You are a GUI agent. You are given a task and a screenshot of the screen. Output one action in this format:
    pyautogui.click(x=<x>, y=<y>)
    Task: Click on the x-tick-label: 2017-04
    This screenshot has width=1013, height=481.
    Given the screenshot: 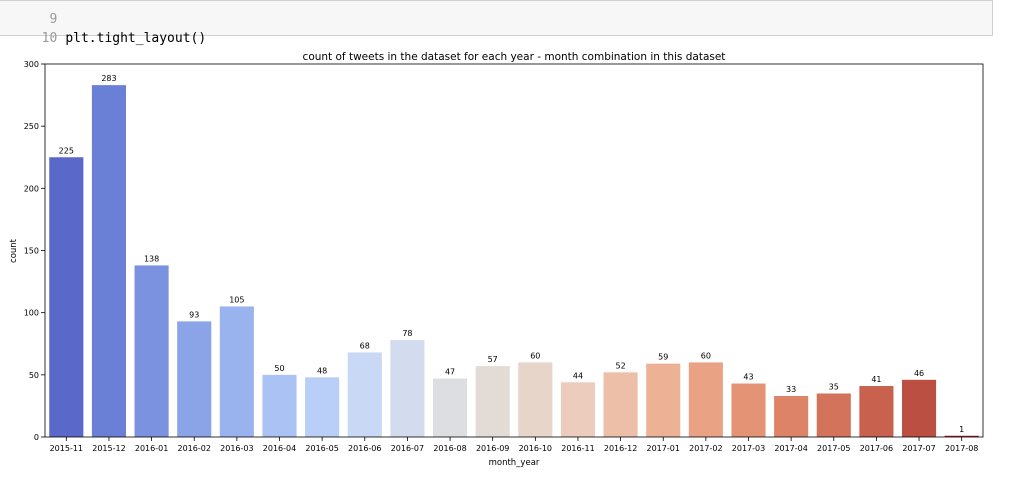 What is the action you would take?
    pyautogui.click(x=790, y=448)
    